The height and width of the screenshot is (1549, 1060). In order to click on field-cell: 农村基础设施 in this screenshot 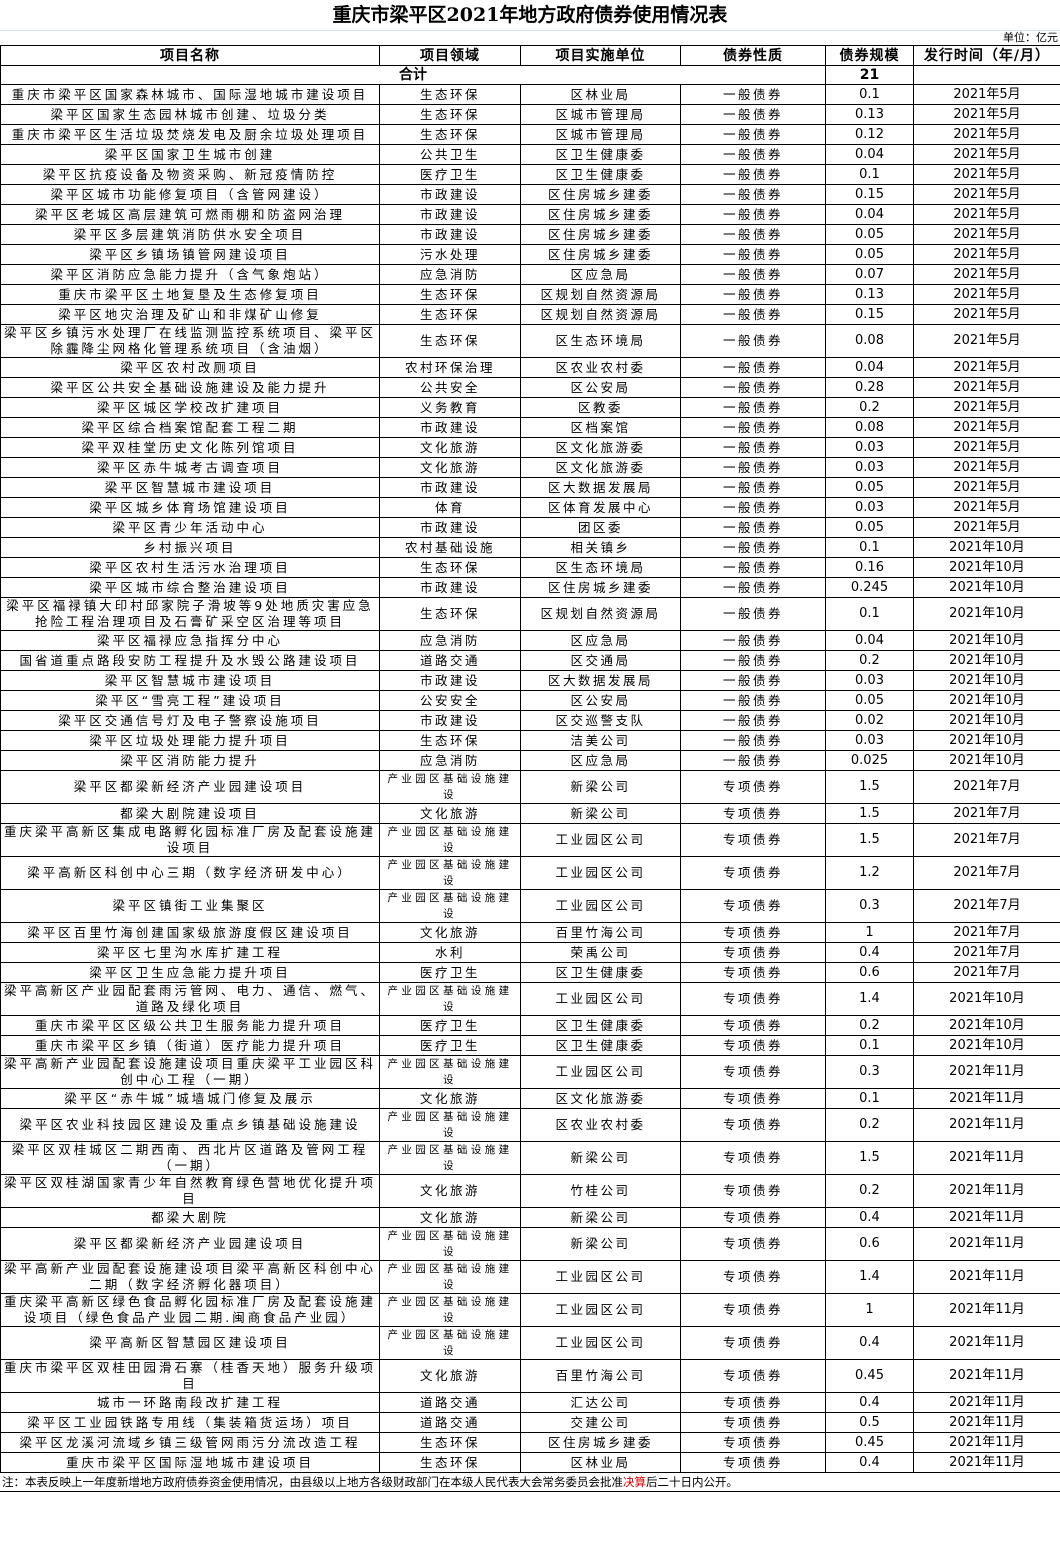, I will do `click(450, 547)`.